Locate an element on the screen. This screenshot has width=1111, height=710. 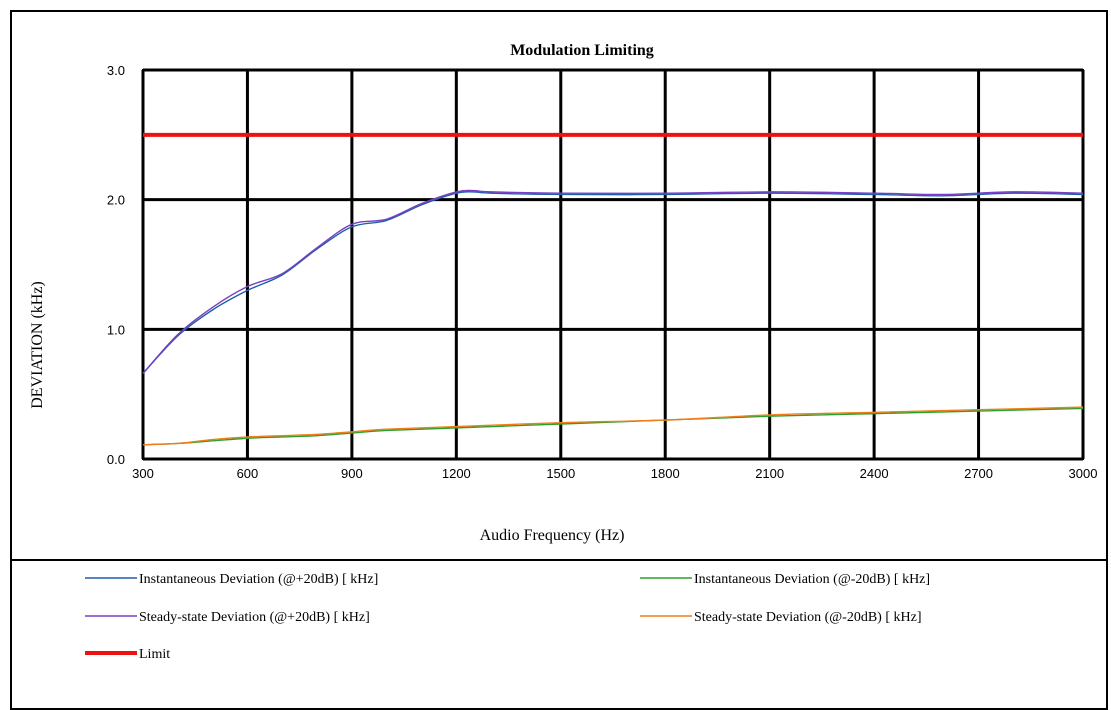
x-tick-label: 1800 is located at coordinates (665, 473).